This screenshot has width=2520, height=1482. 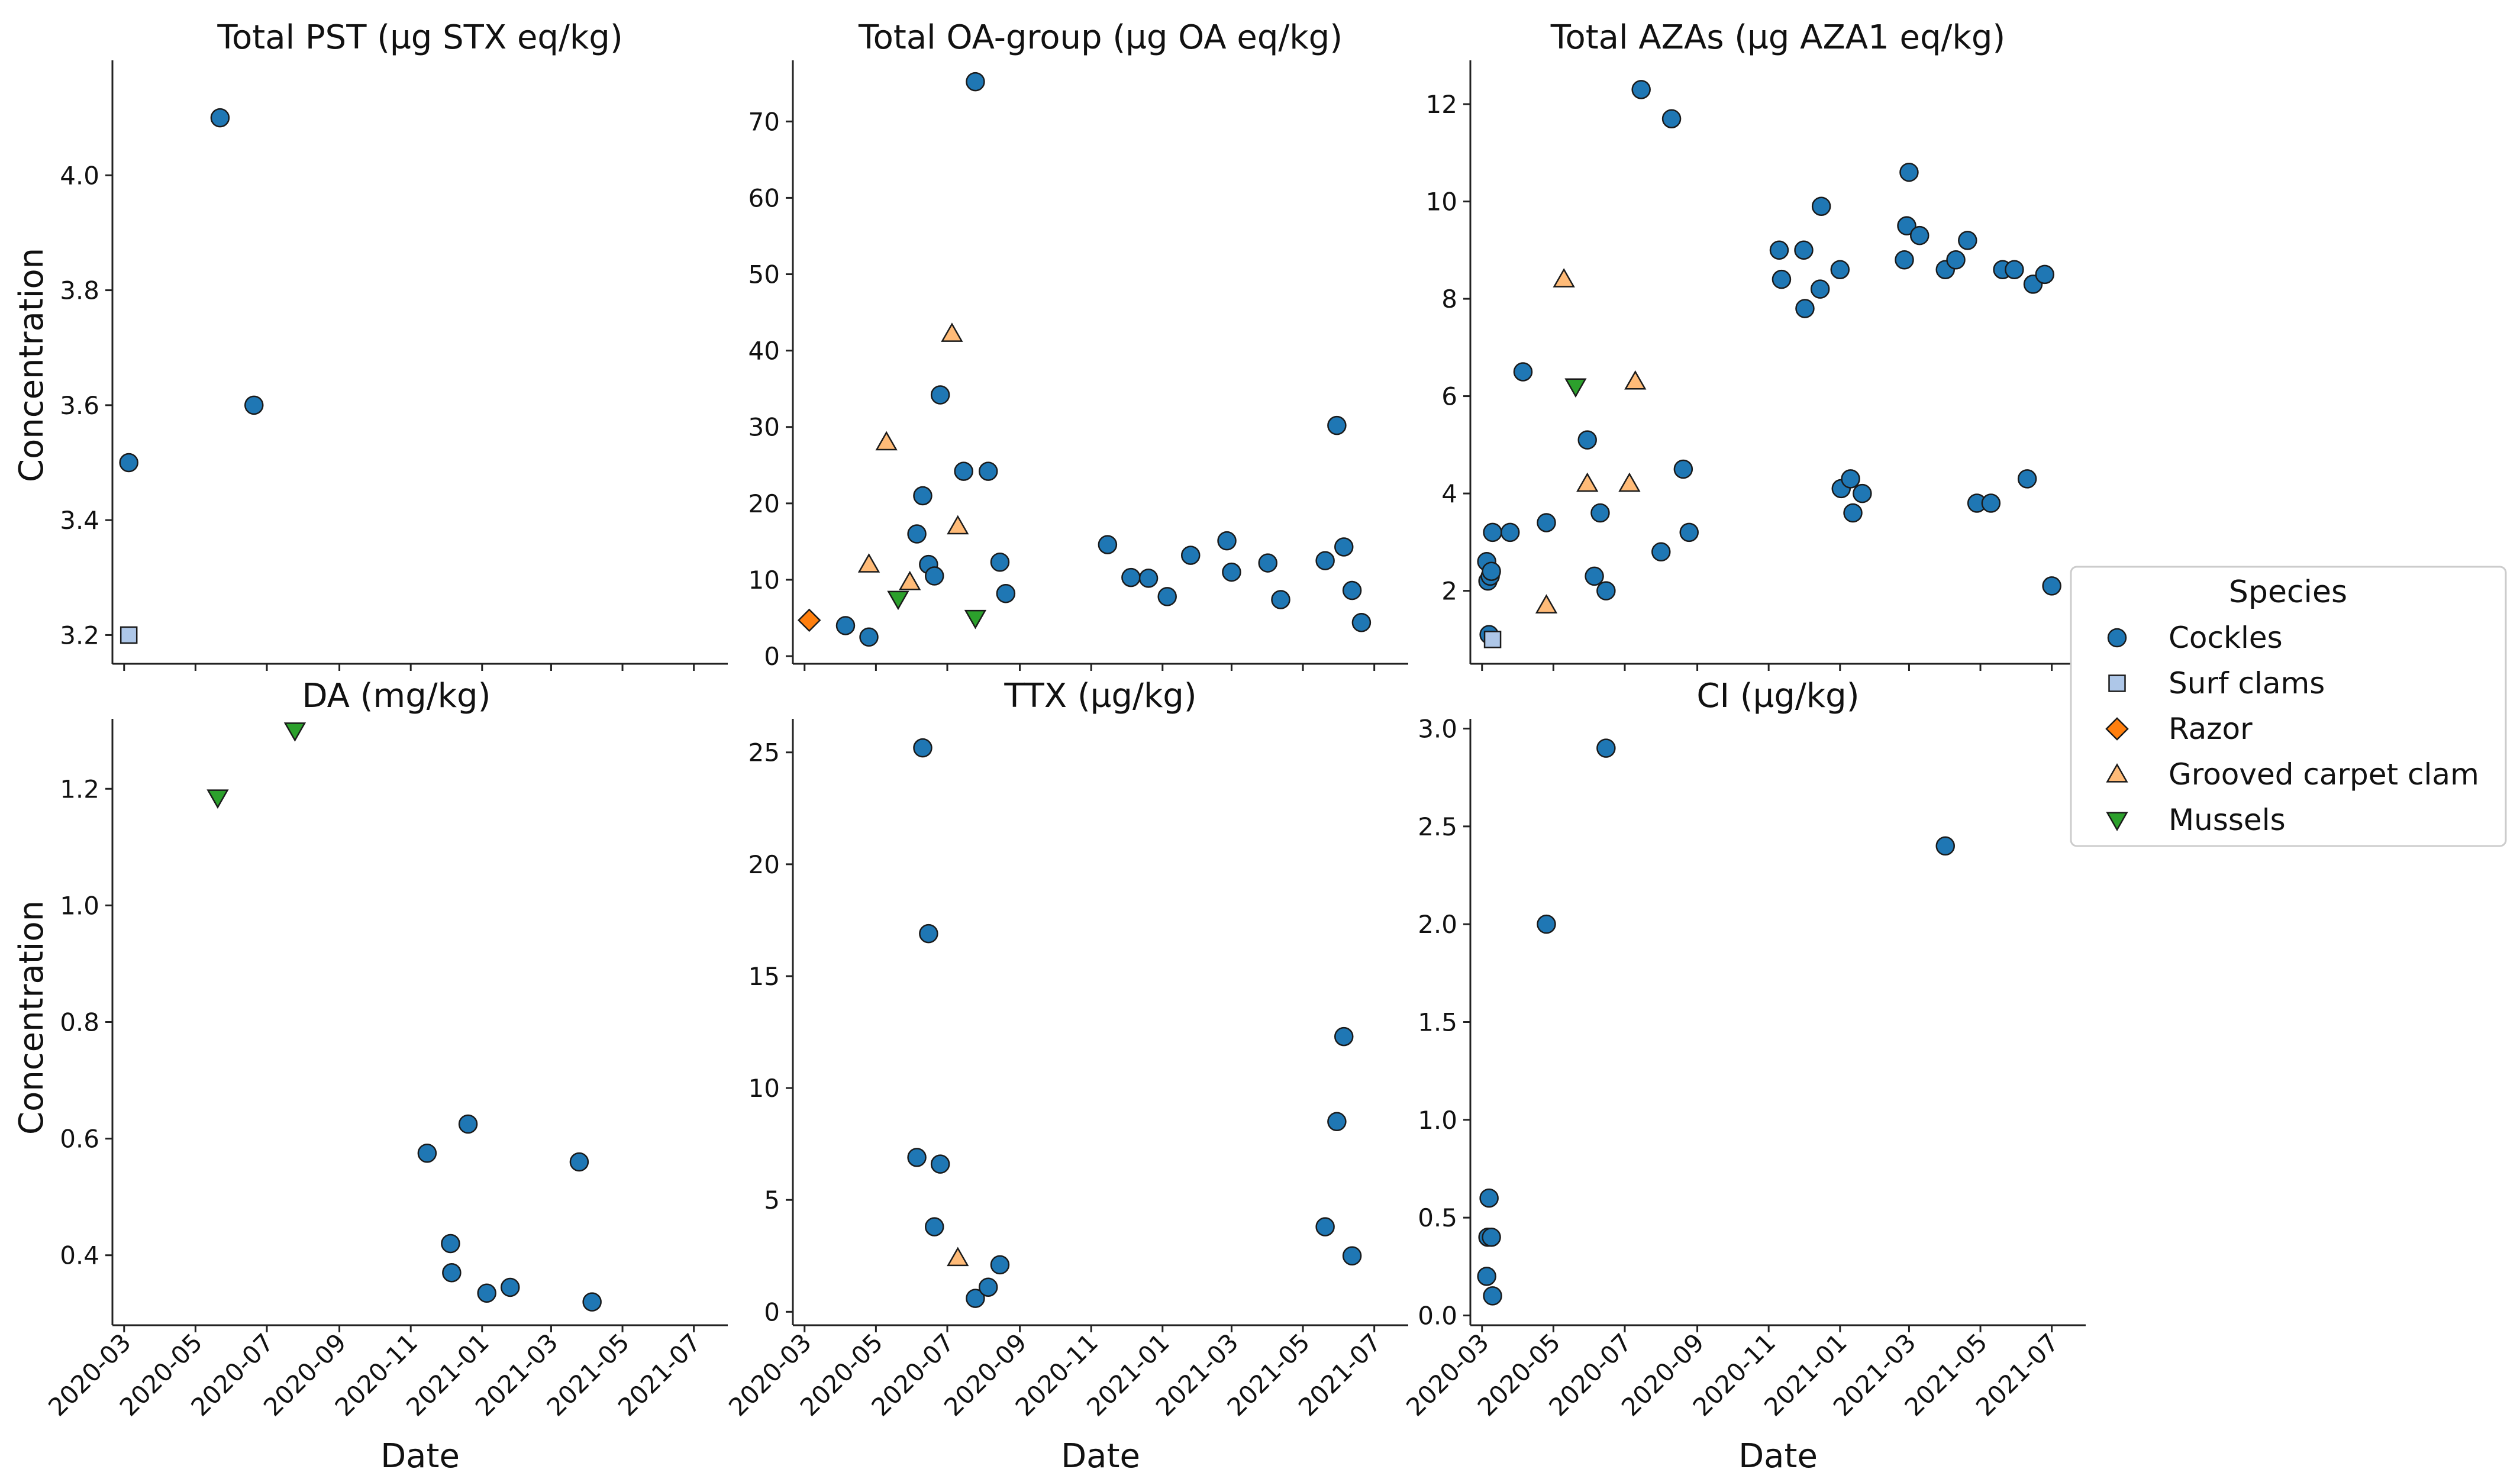 What do you see at coordinates (419, 37) in the screenshot?
I see `panel-title: Total PST (µg STX eq/kg)` at bounding box center [419, 37].